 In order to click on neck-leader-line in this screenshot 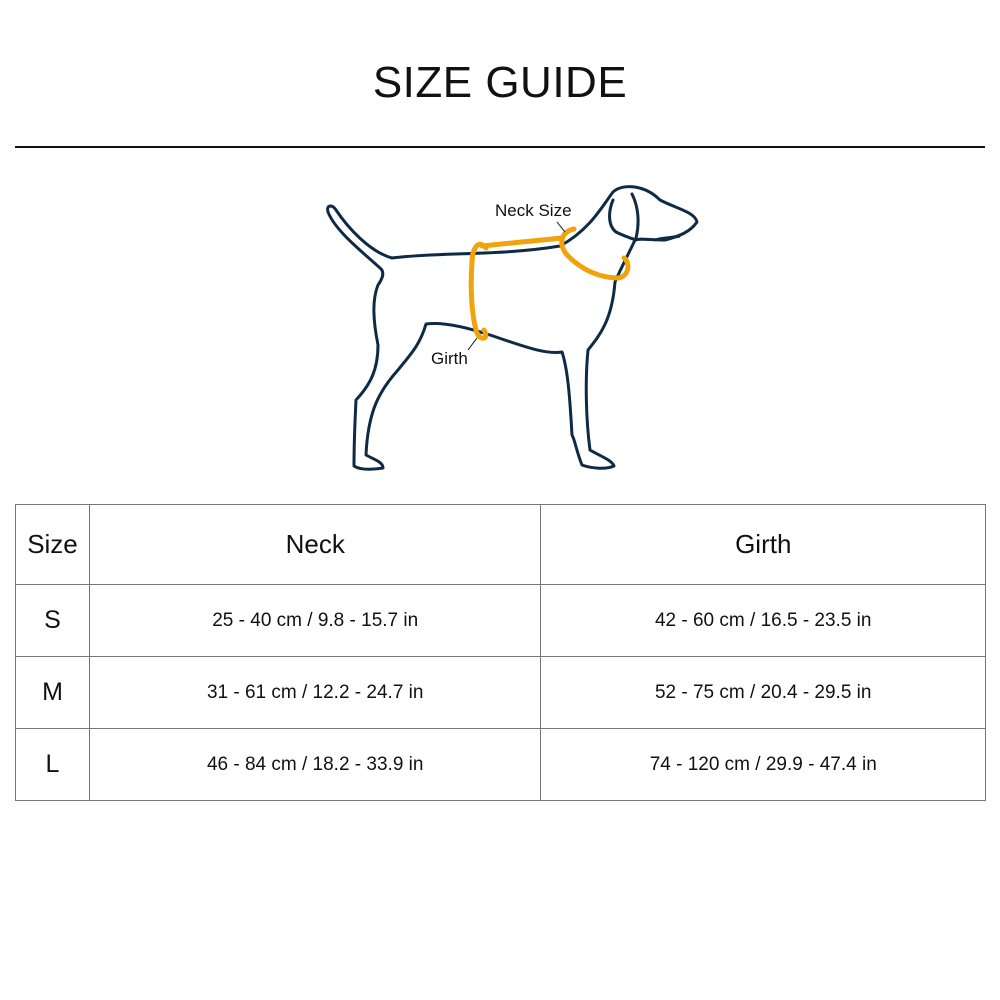, I will do `click(561, 227)`.